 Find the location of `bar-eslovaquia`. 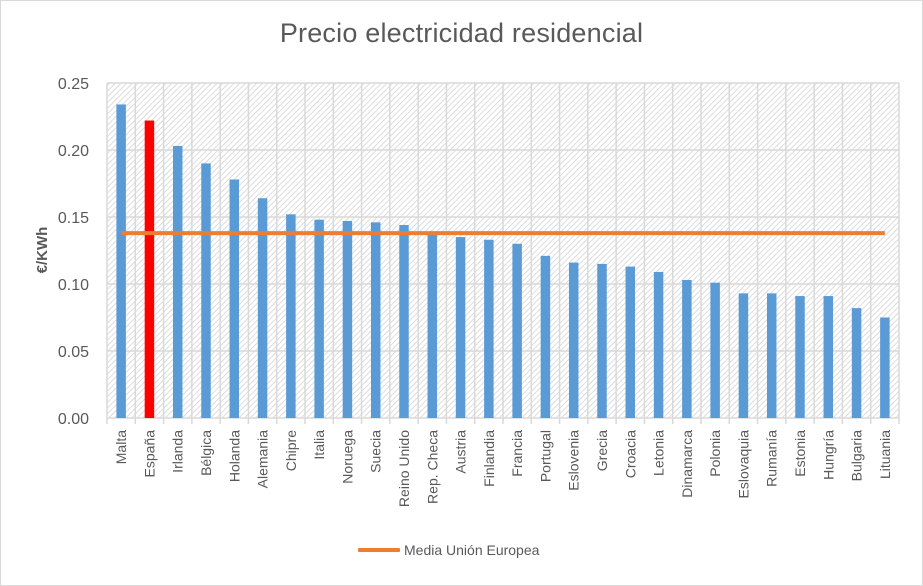

bar-eslovaquia is located at coordinates (743, 355).